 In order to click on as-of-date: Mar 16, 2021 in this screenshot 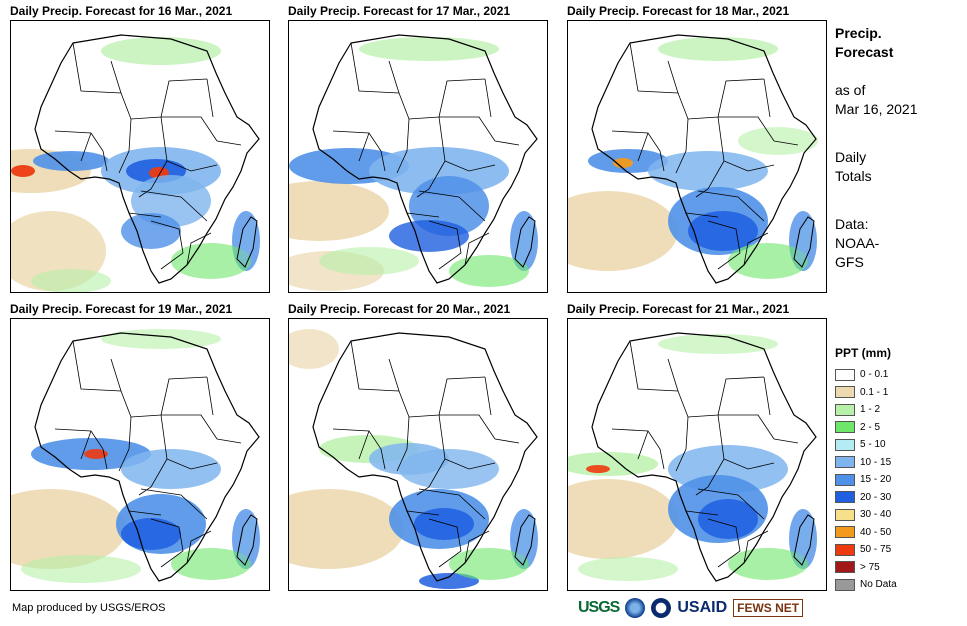, I will do `click(876, 109)`.